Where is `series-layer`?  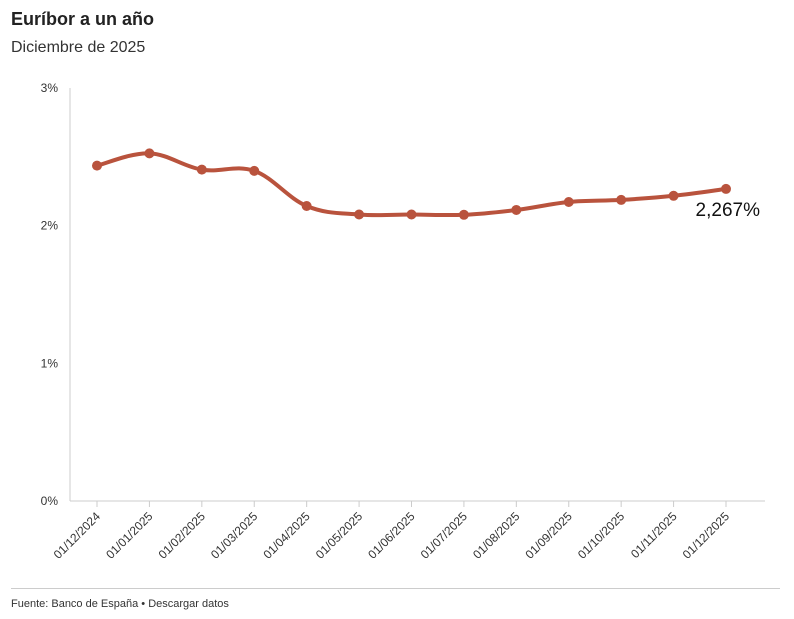
series-layer is located at coordinates (411, 184).